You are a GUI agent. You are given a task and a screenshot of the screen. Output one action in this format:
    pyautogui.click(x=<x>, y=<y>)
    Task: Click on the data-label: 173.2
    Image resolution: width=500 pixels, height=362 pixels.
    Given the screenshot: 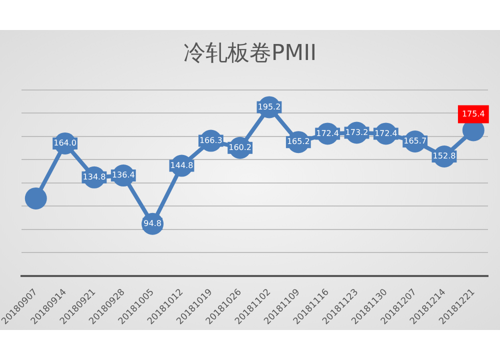 What is the action you would take?
    pyautogui.click(x=356, y=132)
    